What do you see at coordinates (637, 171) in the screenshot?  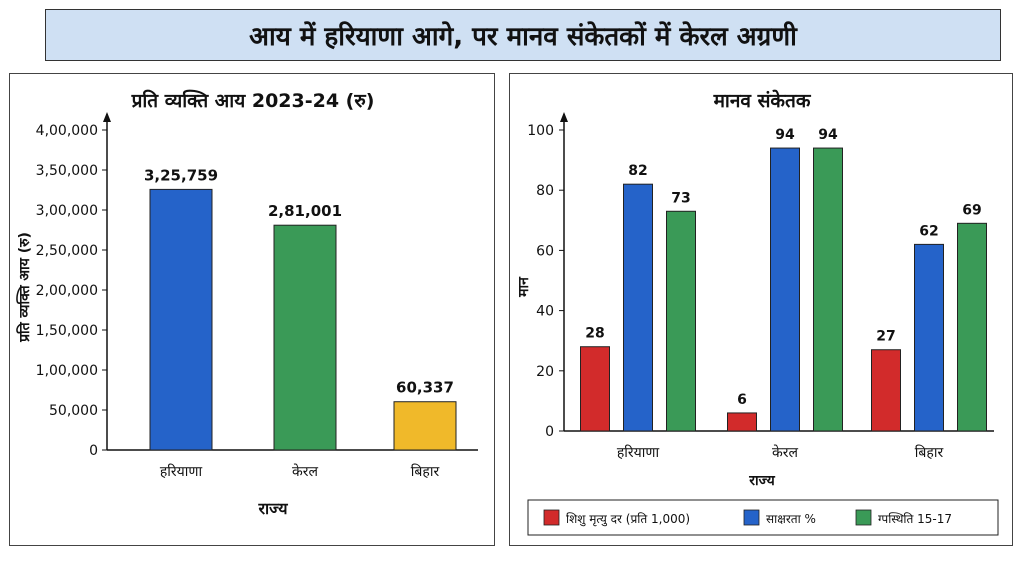 I see `bar-value-label: 82` at bounding box center [637, 171].